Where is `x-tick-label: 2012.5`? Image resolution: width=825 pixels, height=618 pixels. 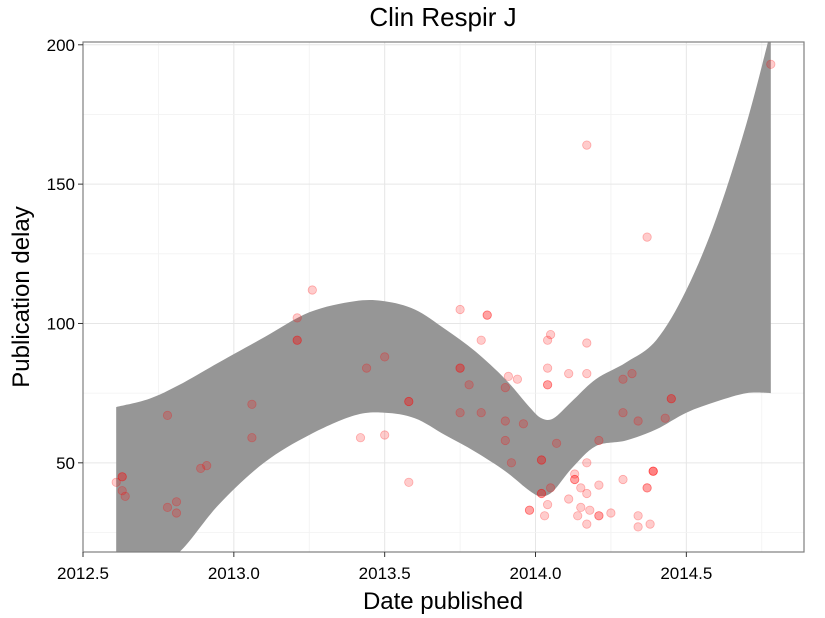 x-tick-label: 2012.5 is located at coordinates (83, 573).